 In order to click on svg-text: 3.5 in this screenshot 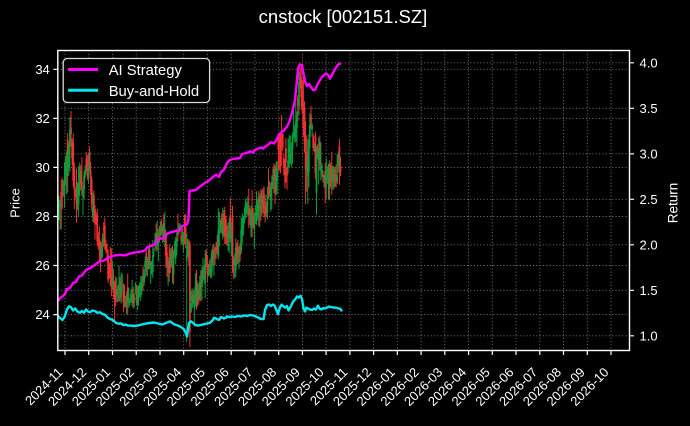, I will do `click(649, 108)`.